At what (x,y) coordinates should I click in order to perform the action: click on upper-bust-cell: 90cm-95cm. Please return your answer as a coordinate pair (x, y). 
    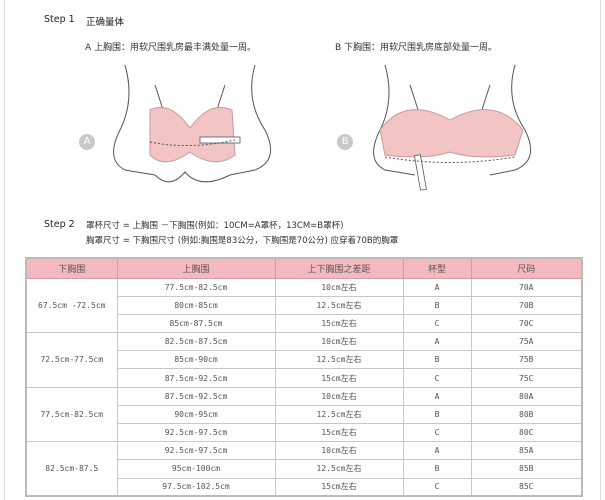
    Looking at the image, I should click on (196, 414).